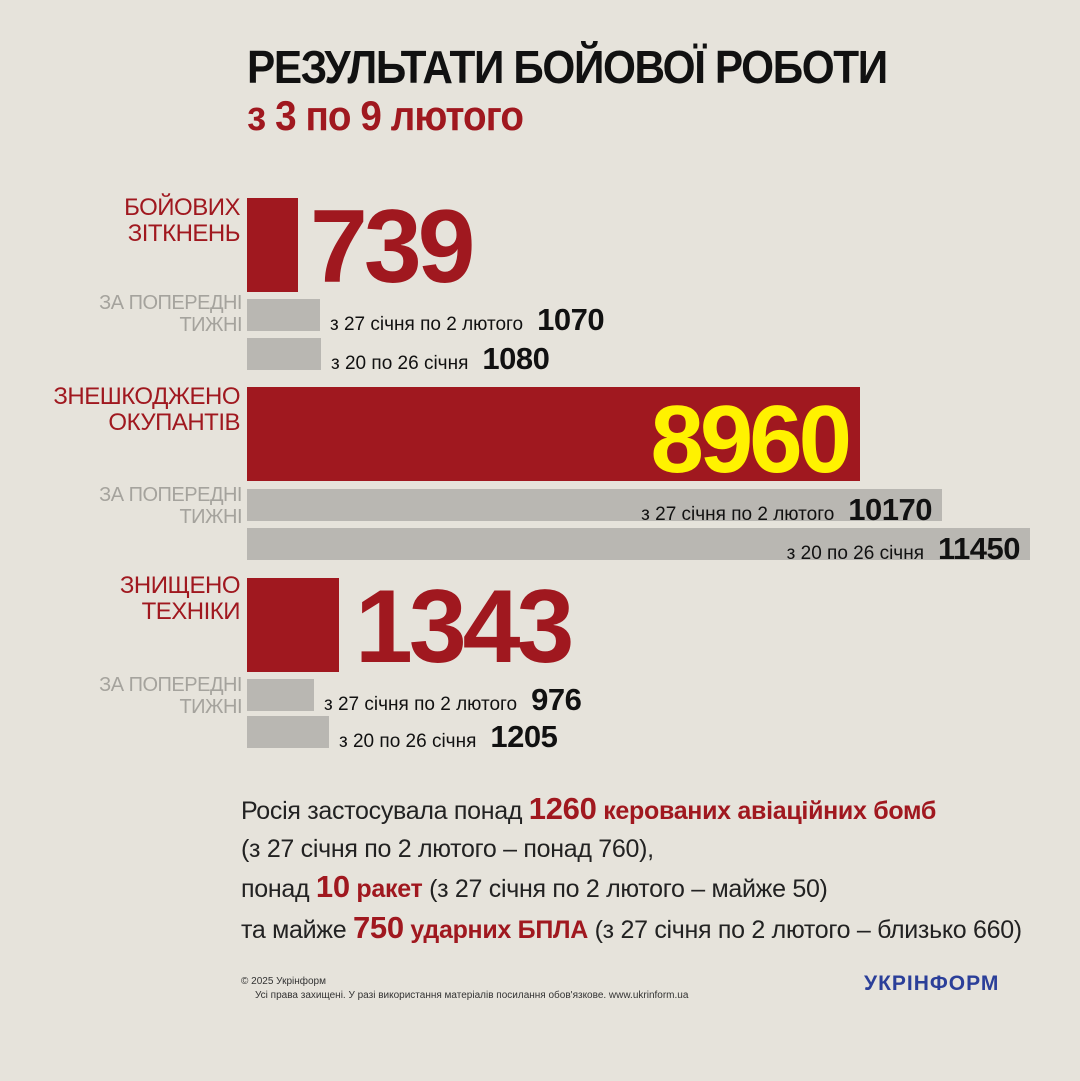 The height and width of the screenshot is (1081, 1080). I want to click on current-week-value: 8960, so click(751, 439).